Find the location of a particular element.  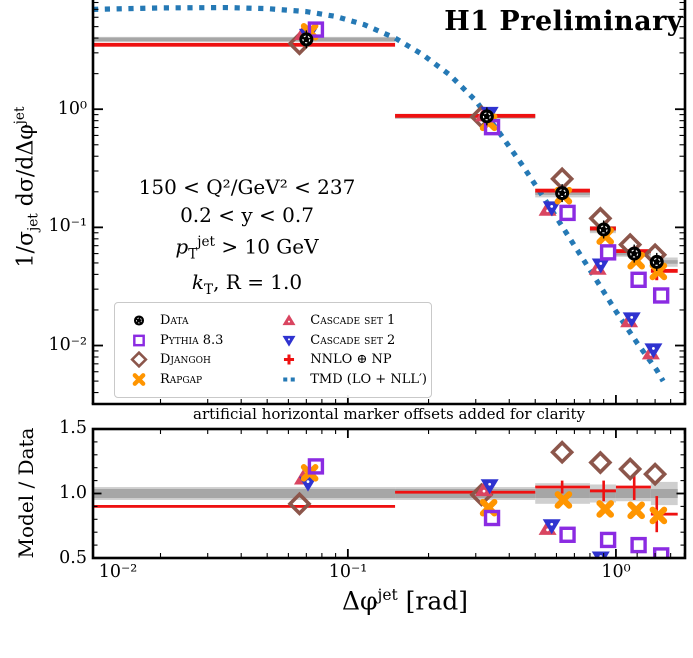

cut-q2: 150 < Q²/GeV² < 237 is located at coordinates (247, 187).